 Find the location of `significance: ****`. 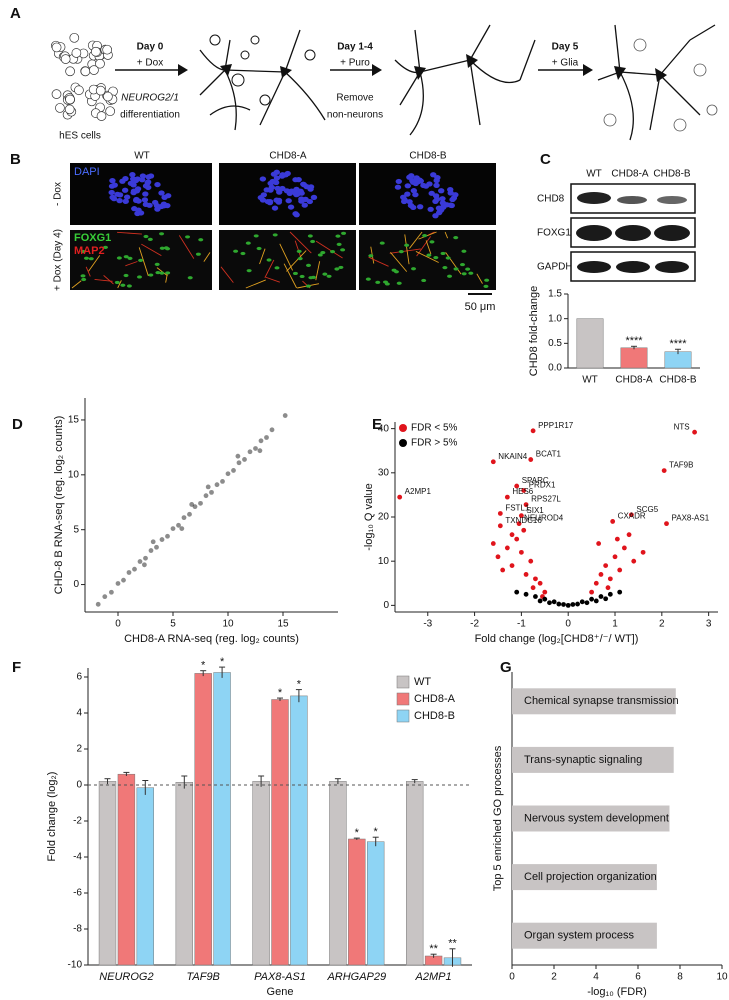

significance: **** is located at coordinates (678, 344).